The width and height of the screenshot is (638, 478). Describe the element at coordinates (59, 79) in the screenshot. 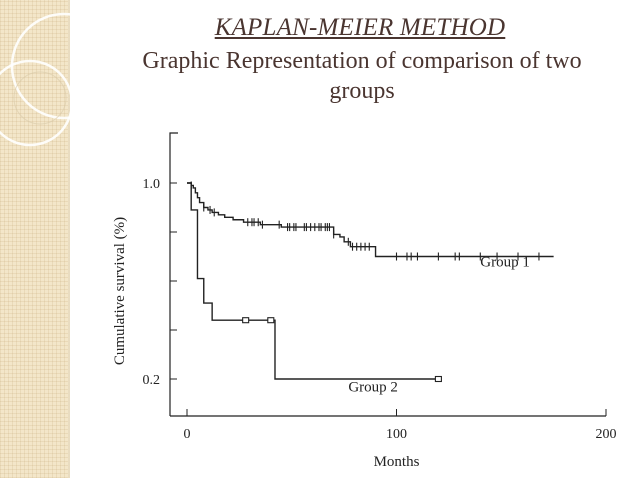

I see `decorative-circles-icon` at that location.